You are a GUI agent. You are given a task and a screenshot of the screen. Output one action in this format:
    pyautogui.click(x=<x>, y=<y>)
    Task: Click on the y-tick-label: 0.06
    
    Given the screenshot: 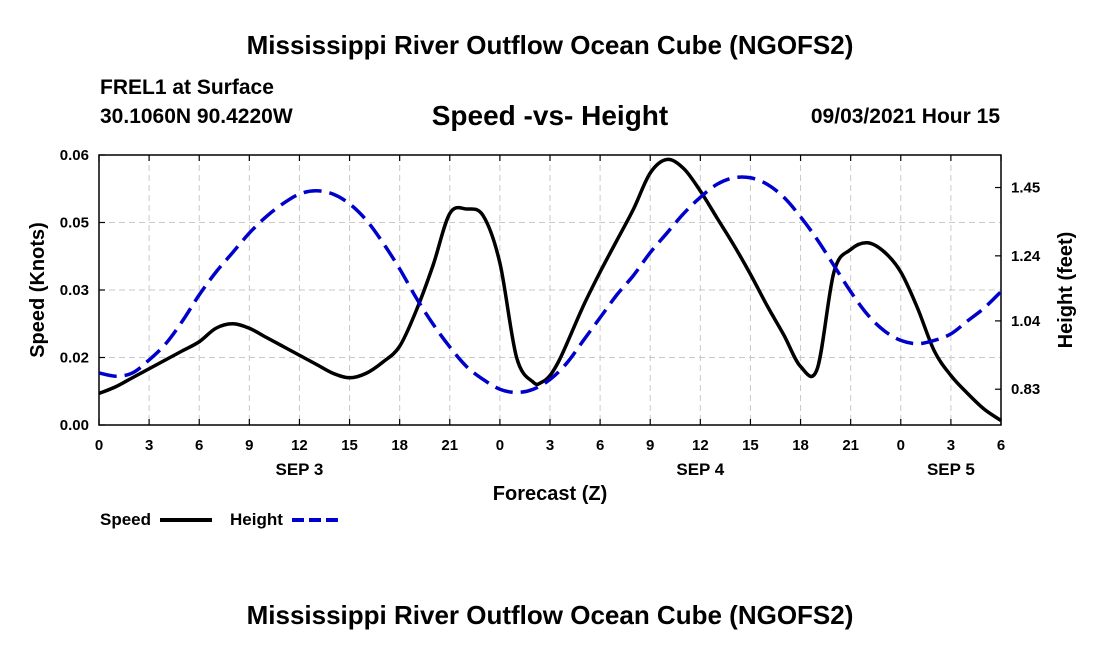 What is the action you would take?
    pyautogui.click(x=74, y=155)
    